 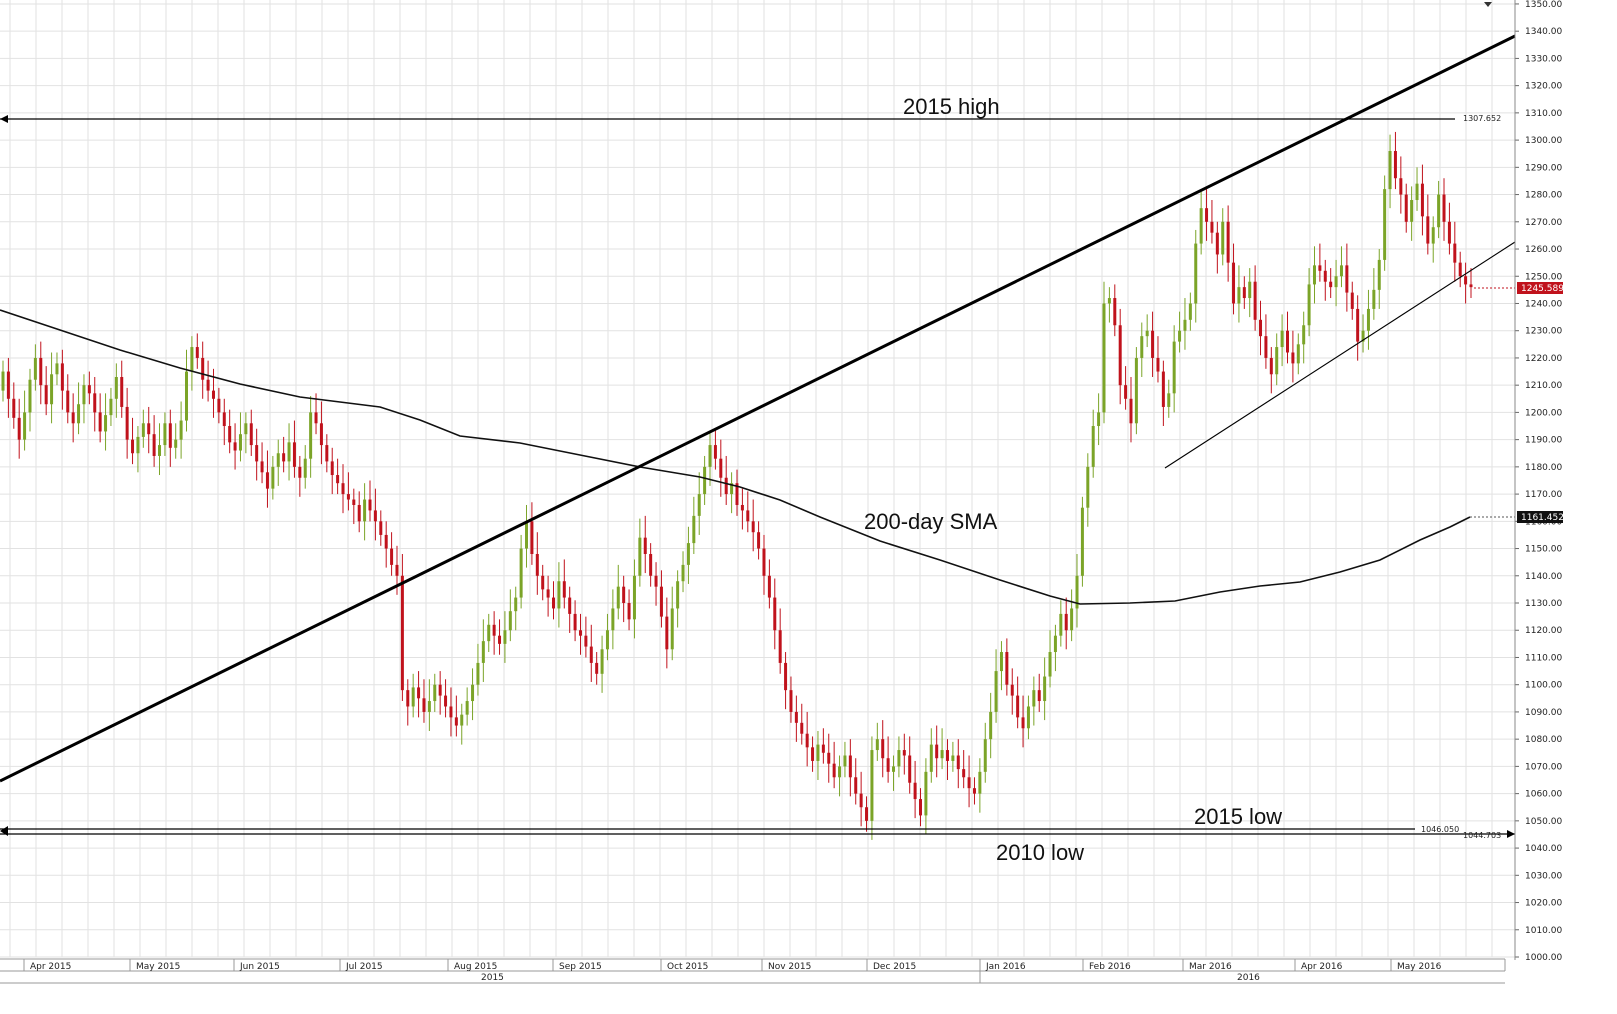 What do you see at coordinates (259, 967) in the screenshot?
I see `month-label: Jun 2015` at bounding box center [259, 967].